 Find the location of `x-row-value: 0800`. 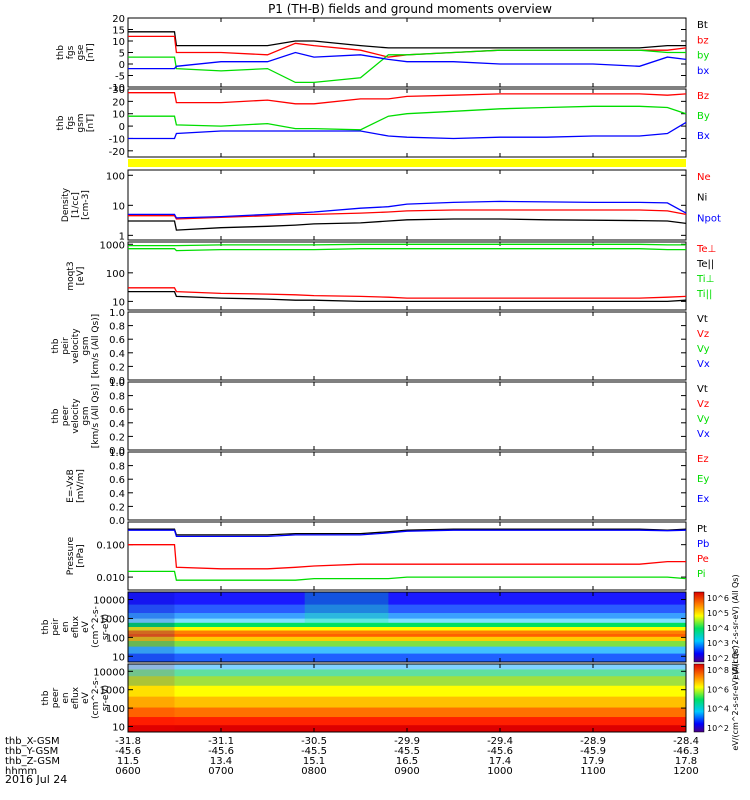

x-row-value: 0800 is located at coordinates (313, 771).